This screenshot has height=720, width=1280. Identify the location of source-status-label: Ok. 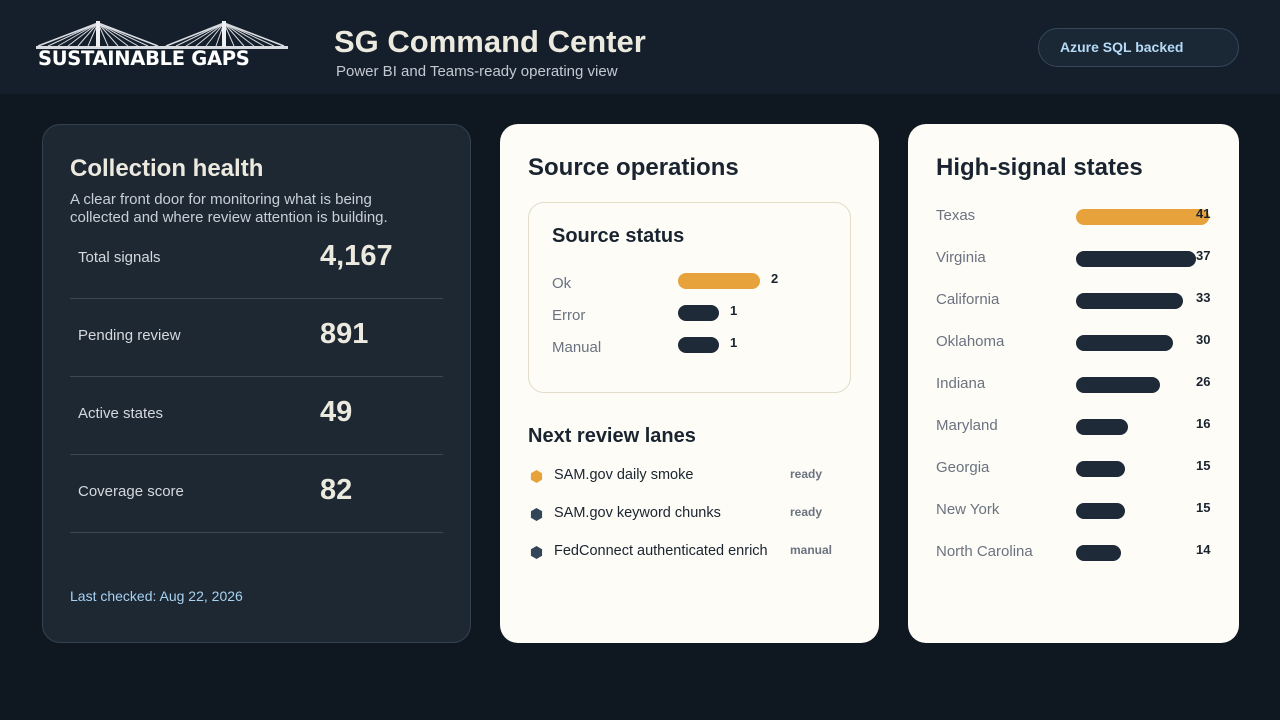
(562, 283).